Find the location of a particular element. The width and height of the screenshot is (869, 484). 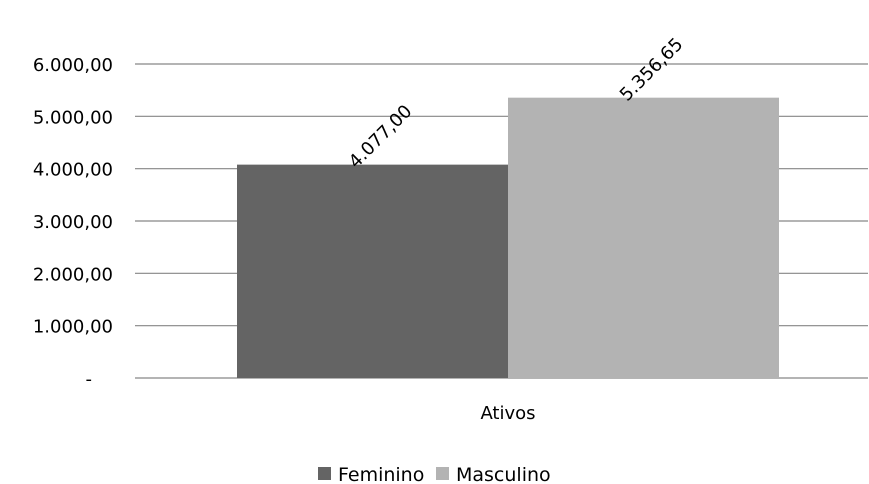

legend-label-masculino: Masculino is located at coordinates (503, 474).